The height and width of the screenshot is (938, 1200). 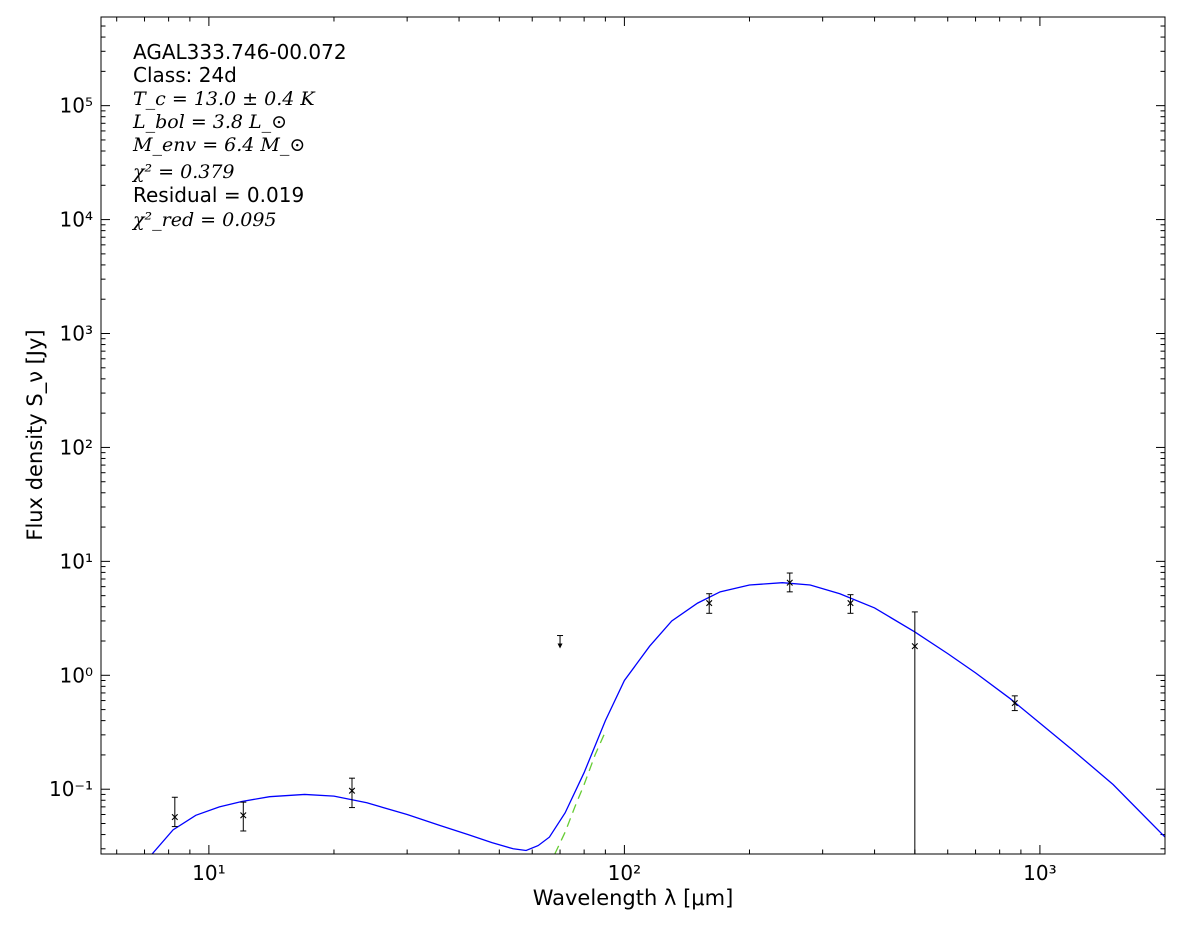 I want to click on annotation-chi2: χ² = 0.379, so click(x=183, y=172).